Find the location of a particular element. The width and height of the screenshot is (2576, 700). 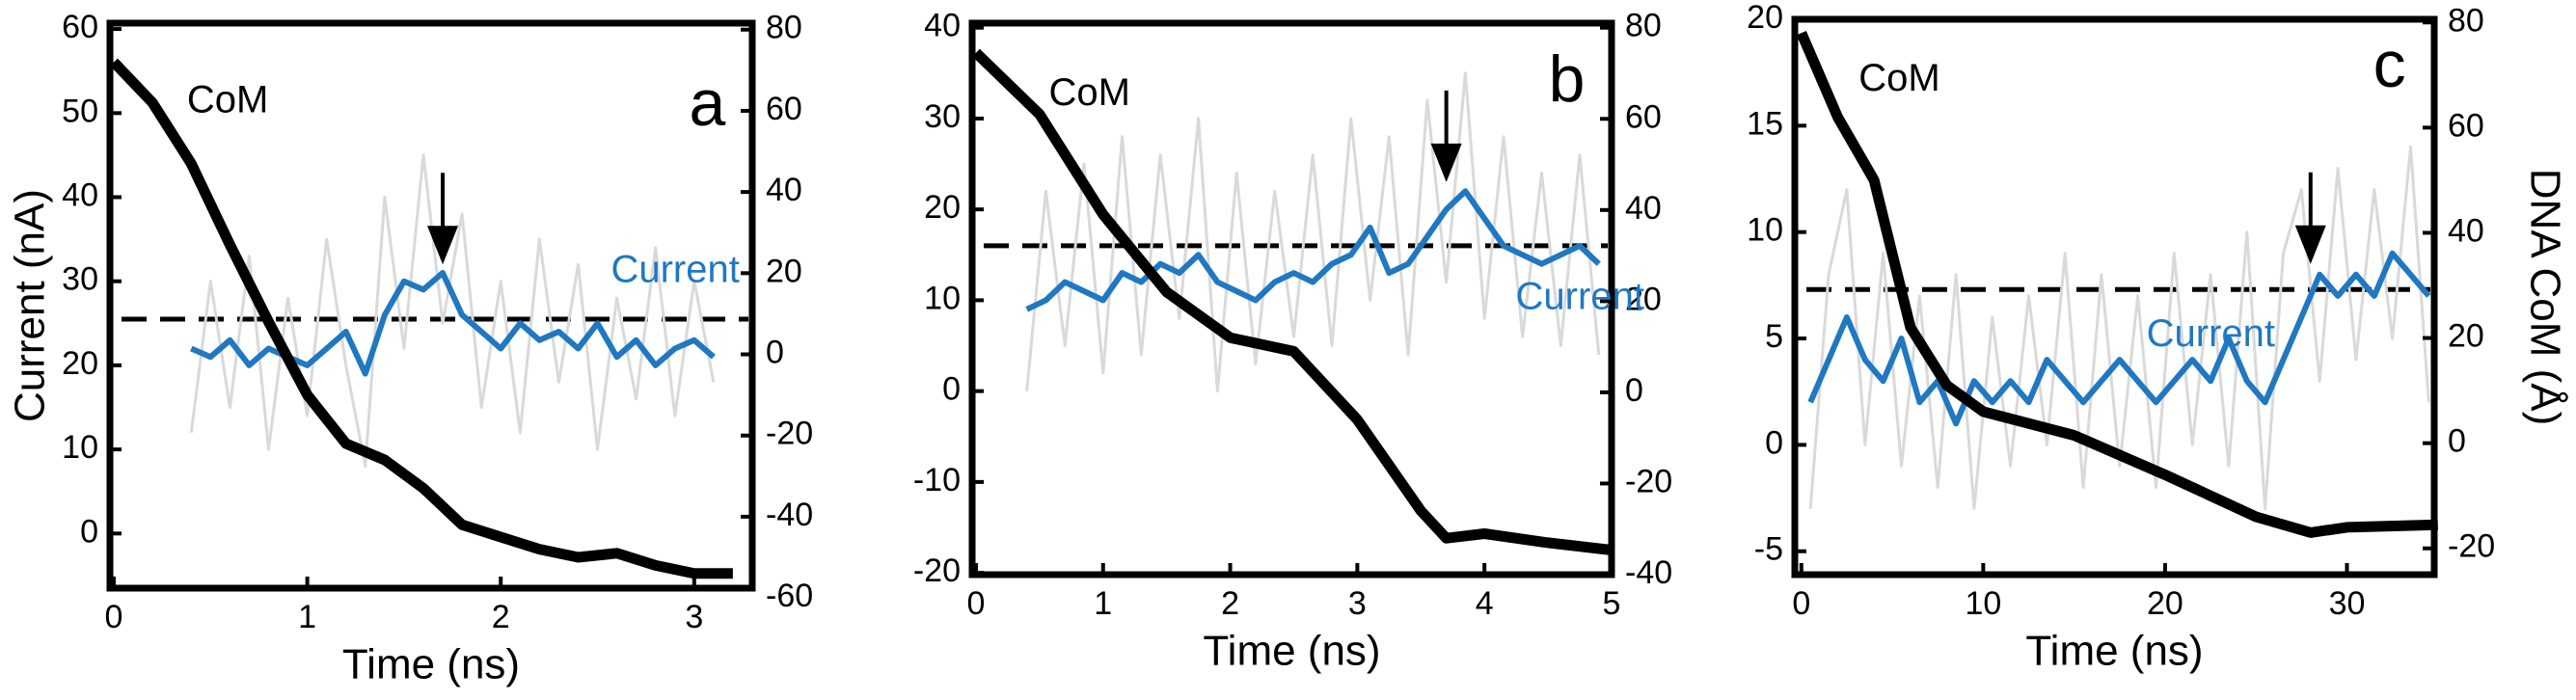

y-tick-label: 50 is located at coordinates (80, 111).